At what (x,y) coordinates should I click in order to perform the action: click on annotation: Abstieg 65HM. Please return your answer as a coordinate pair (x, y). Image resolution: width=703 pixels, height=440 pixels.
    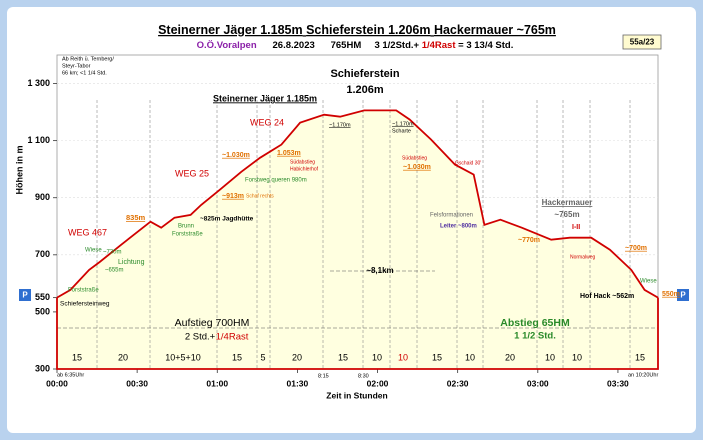
    Looking at the image, I should click on (535, 323).